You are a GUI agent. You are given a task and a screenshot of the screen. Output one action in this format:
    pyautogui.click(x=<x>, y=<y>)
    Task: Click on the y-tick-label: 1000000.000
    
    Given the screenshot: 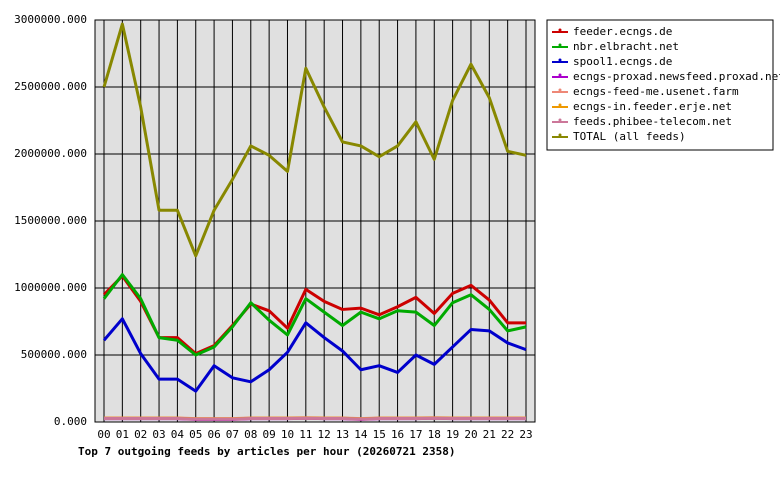 What is the action you would take?
    pyautogui.click(x=50, y=287)
    